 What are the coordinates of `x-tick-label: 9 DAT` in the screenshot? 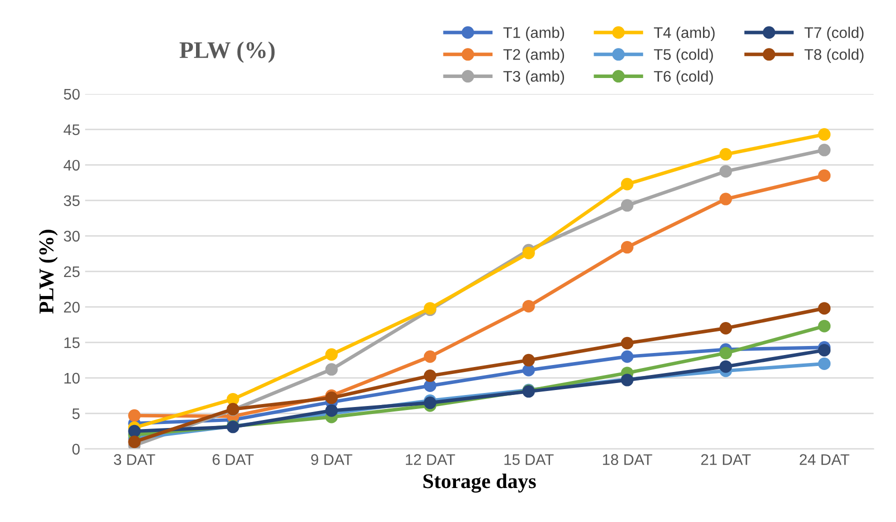 It's located at (331, 460).